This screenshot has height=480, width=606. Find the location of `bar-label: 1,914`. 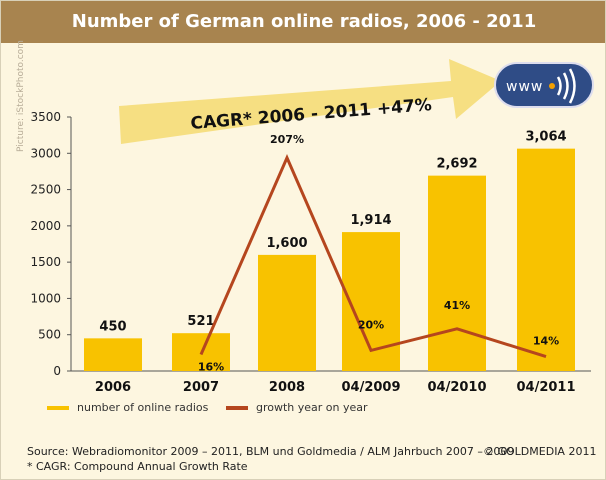

bar-label: 1,914 is located at coordinates (370, 220).